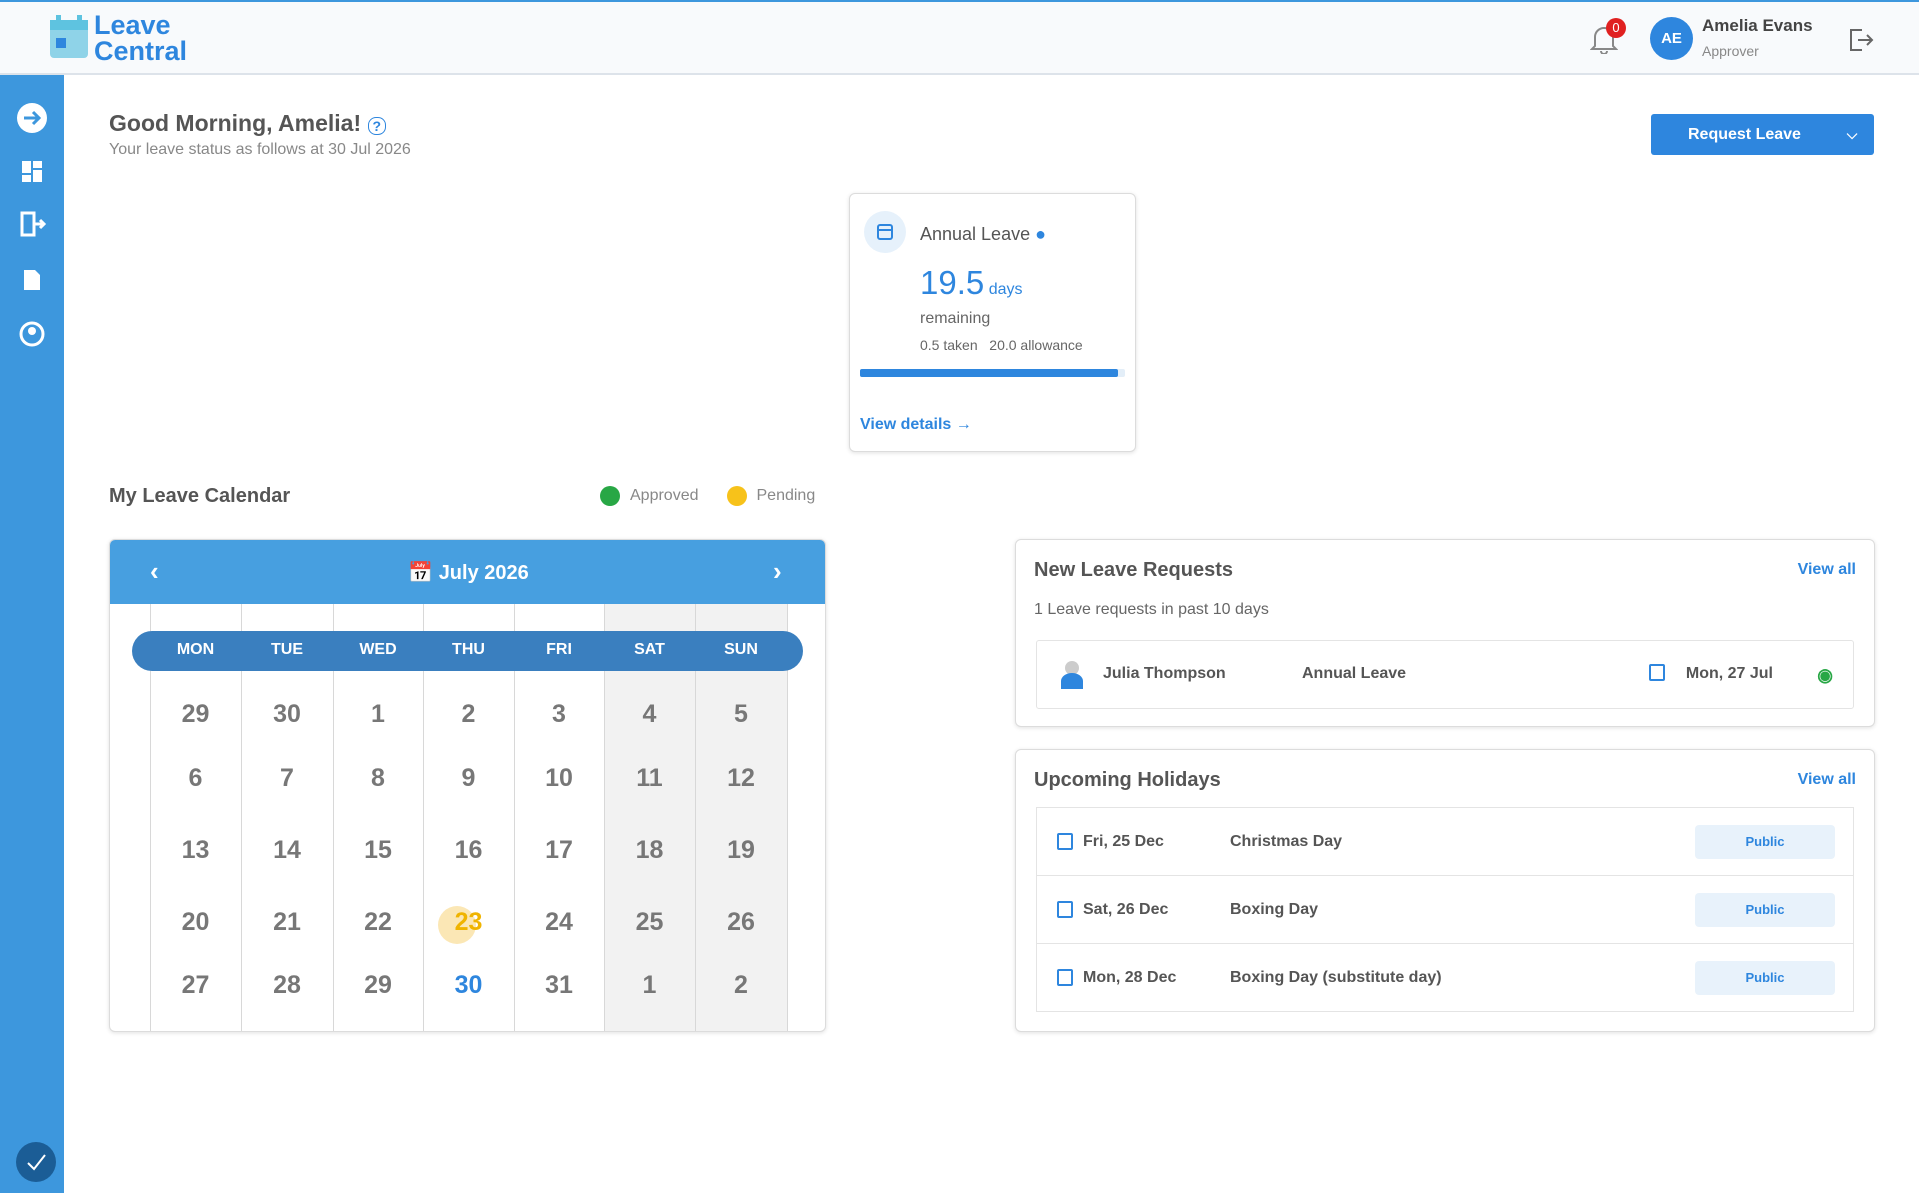 This screenshot has width=1919, height=1198. I want to click on day-cell: 25, so click(649, 922).